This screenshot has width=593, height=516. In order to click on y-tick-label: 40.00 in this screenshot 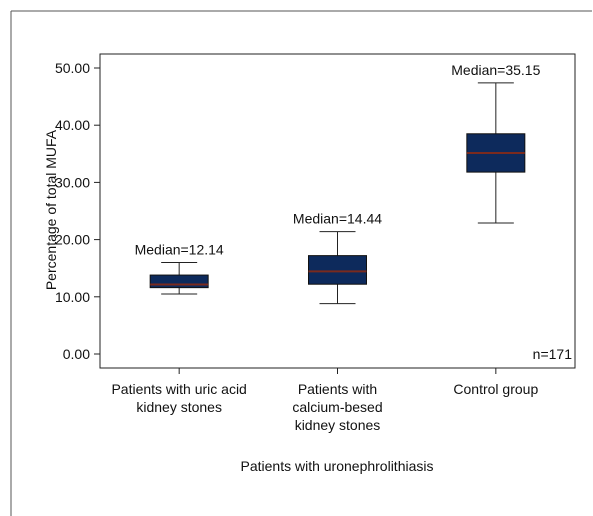, I will do `click(72, 125)`.